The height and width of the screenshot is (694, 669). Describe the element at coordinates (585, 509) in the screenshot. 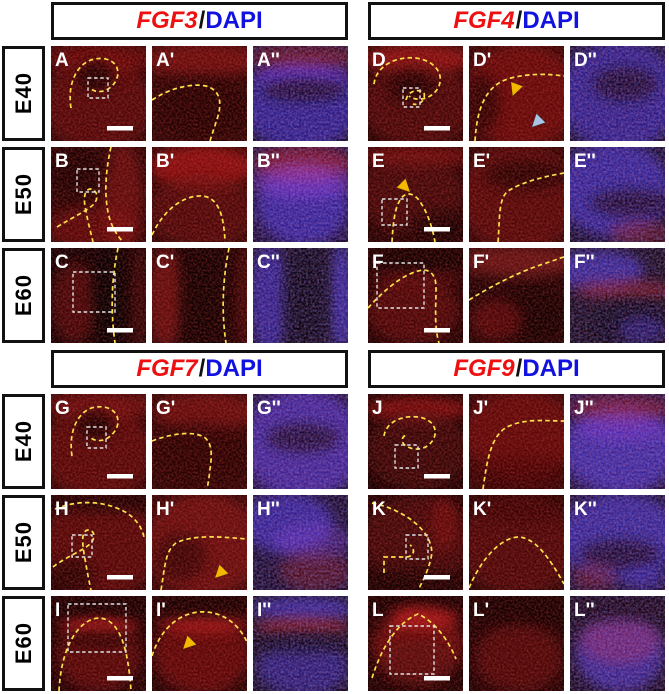

I see `panel-letter: K''` at that location.